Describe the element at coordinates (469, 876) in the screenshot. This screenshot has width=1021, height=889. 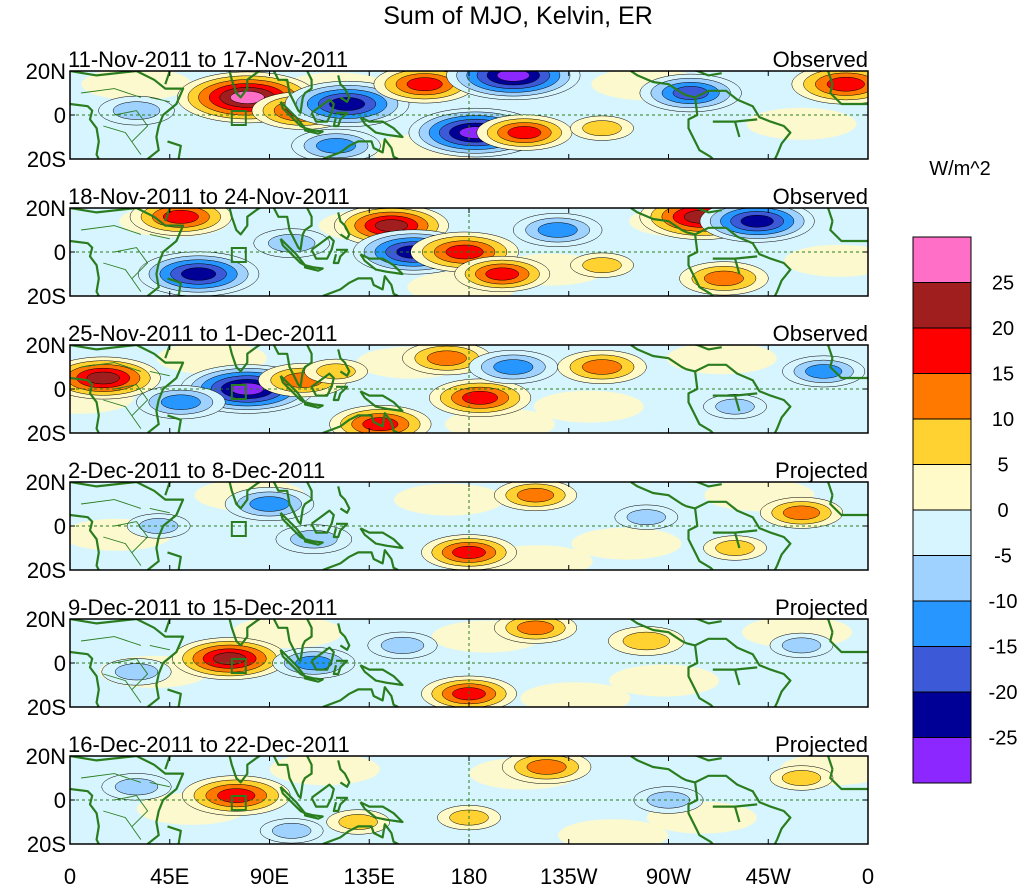
I see `lon-tick-label: 180` at that location.